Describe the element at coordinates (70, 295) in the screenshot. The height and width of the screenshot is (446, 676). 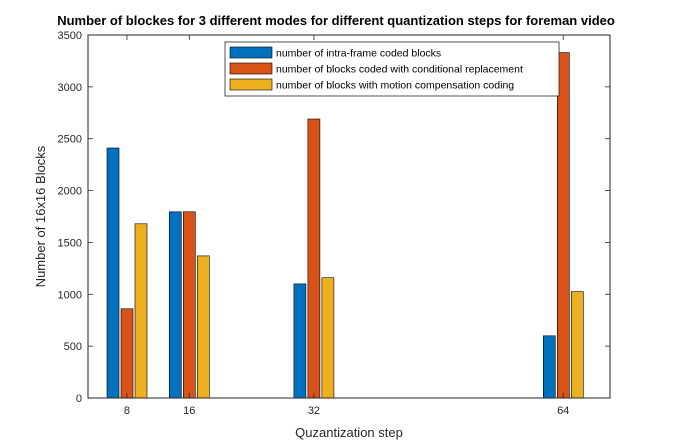
I see `y-tick-label: 1000` at that location.